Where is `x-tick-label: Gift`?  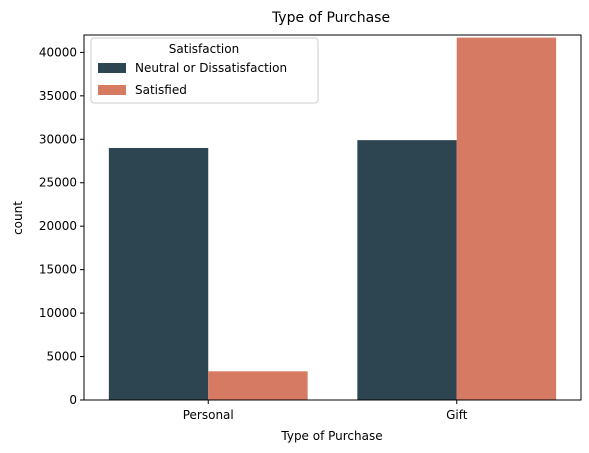 x-tick-label: Gift is located at coordinates (457, 415).